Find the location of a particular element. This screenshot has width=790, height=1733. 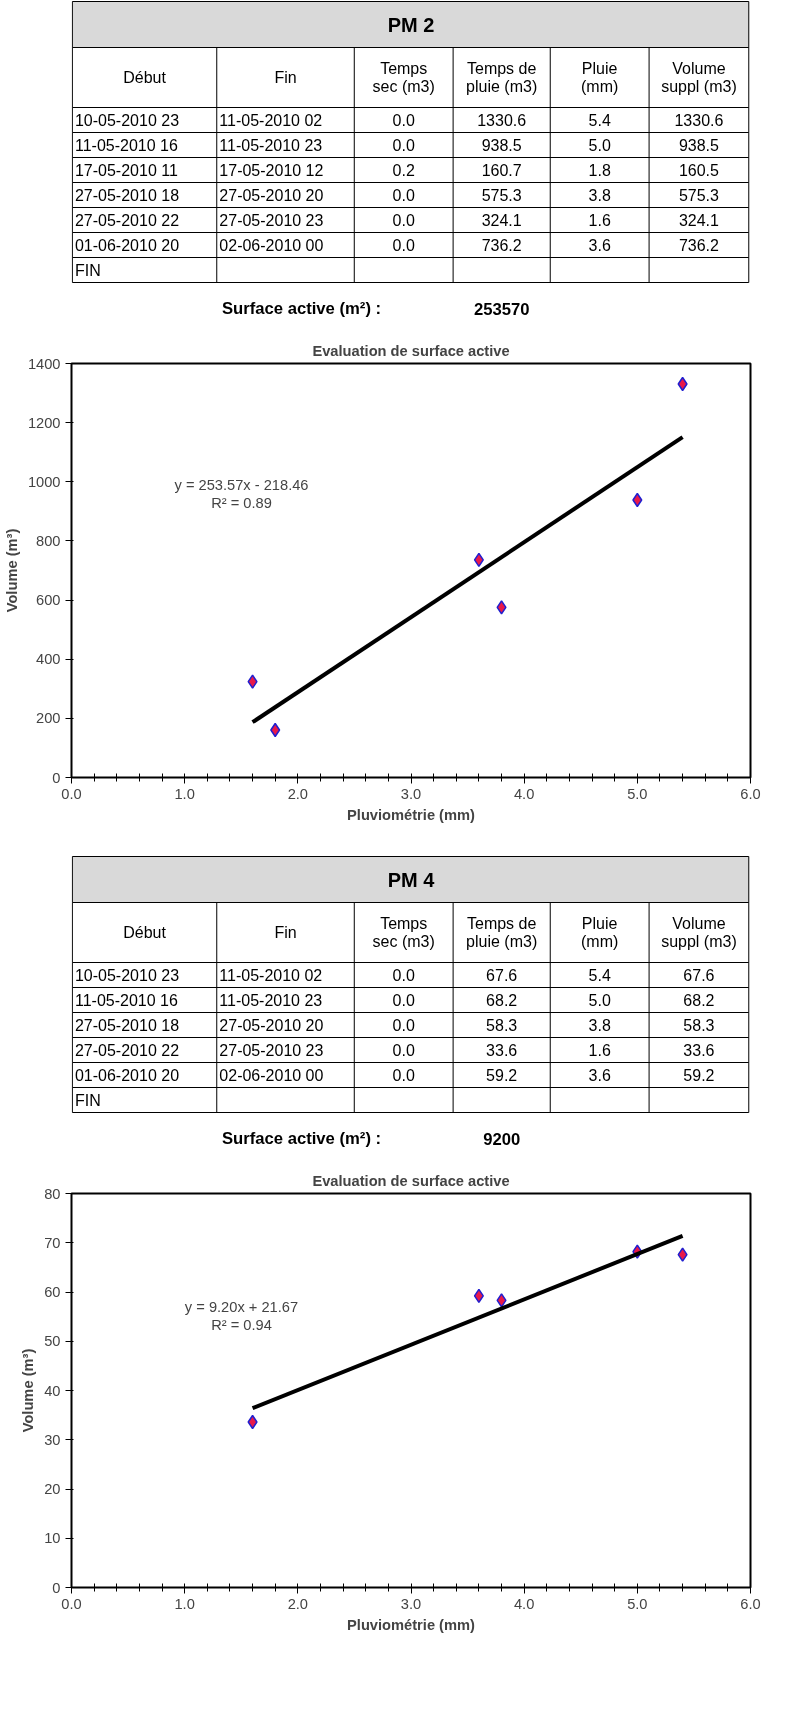

x-tick-label: 1.0 is located at coordinates (184, 793).